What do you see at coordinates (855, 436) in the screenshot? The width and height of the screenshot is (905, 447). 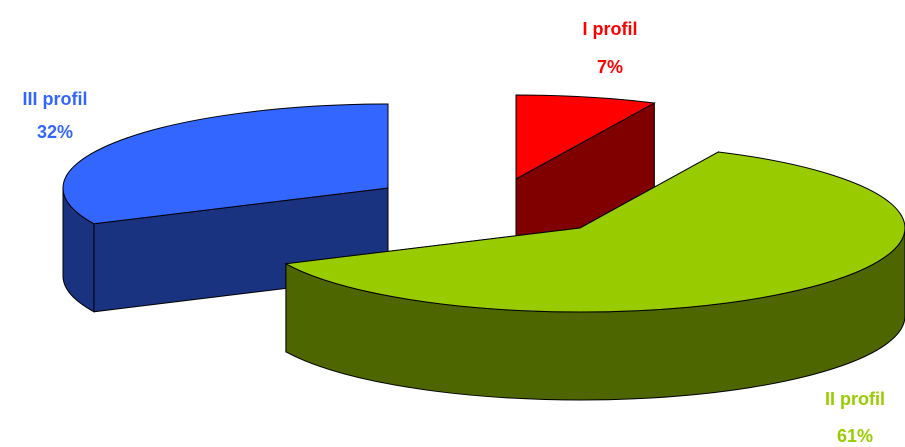 I see `value-label: 61%` at bounding box center [855, 436].